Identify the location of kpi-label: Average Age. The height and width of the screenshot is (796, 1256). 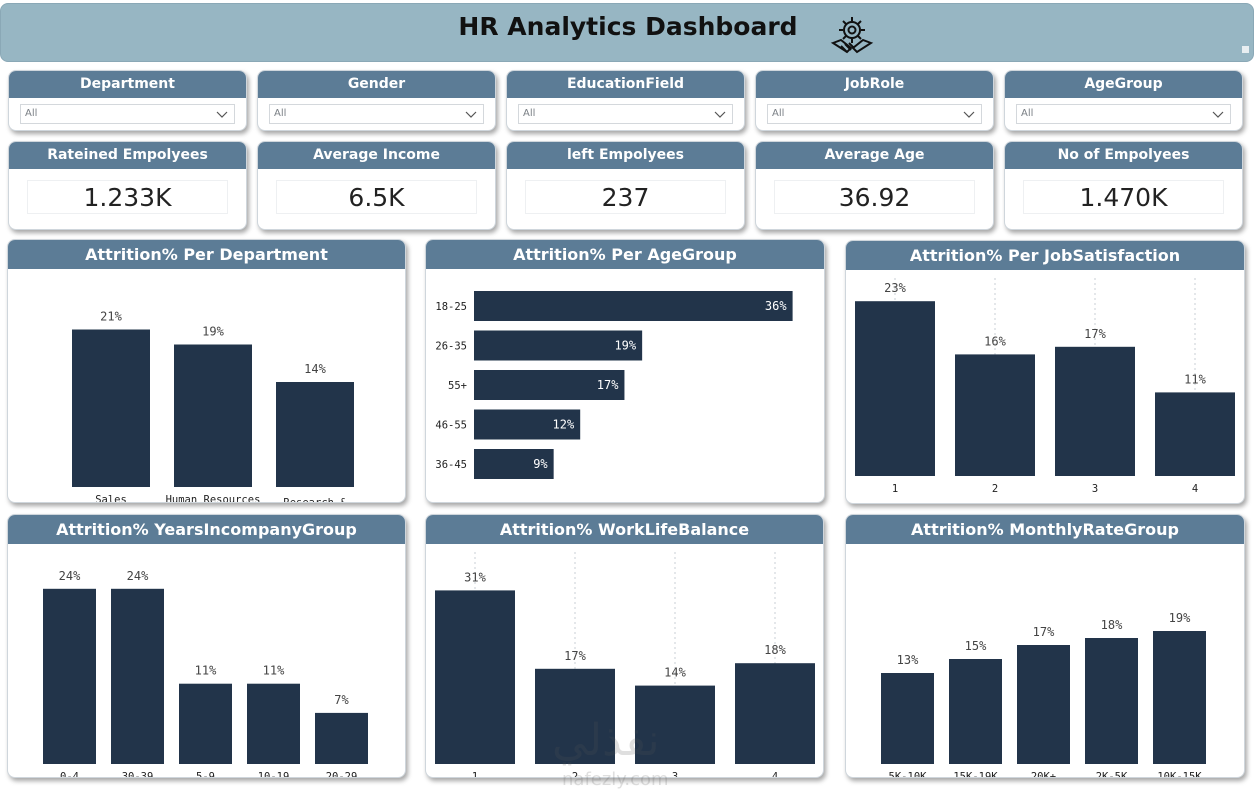
(874, 155).